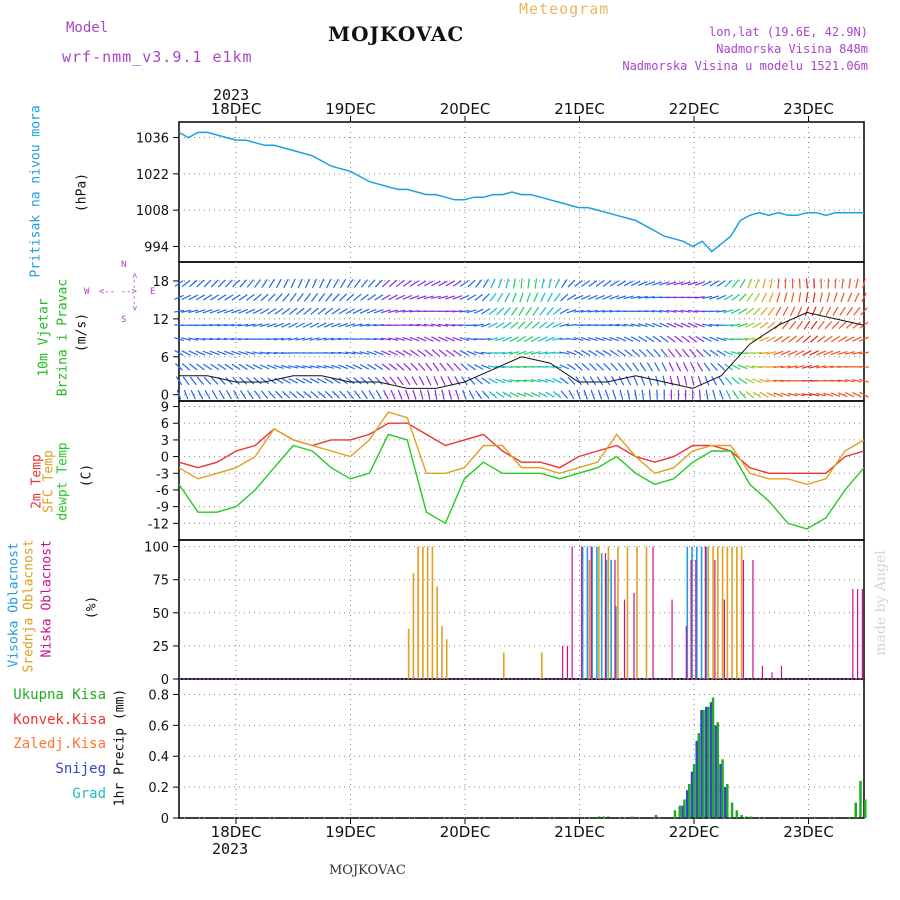  What do you see at coordinates (694, 109) in the screenshot?
I see `top-day-label: 22DEC` at bounding box center [694, 109].